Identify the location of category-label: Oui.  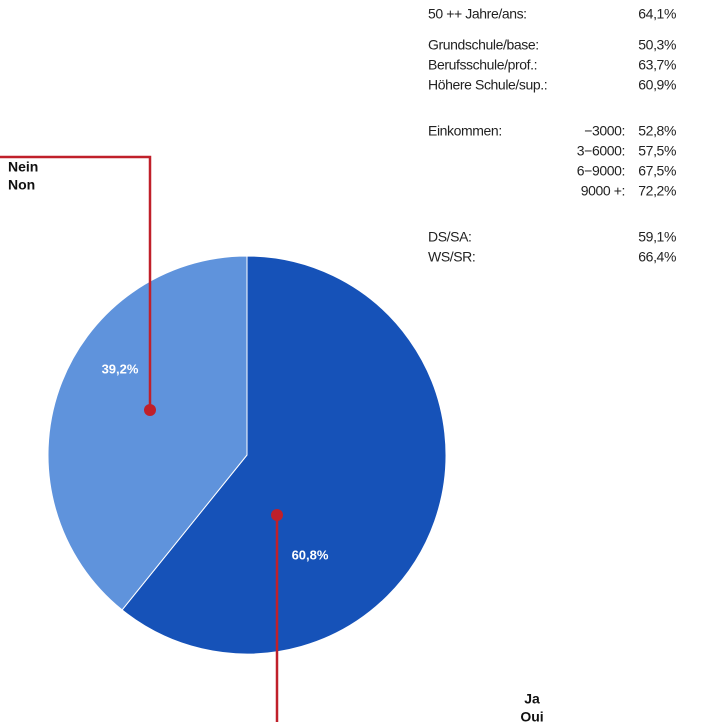
(531, 715).